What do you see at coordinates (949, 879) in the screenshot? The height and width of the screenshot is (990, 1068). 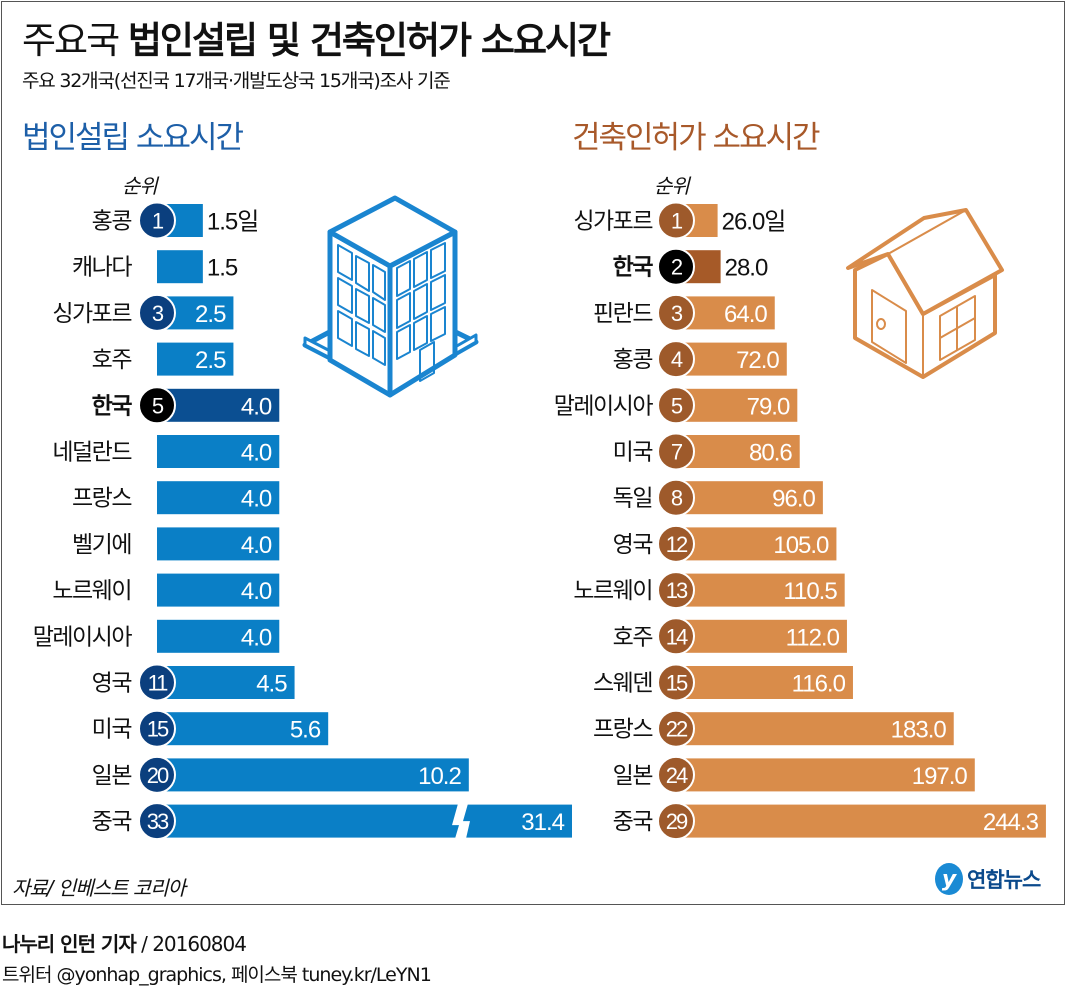 I see `yonhap-logo-icon: y` at bounding box center [949, 879].